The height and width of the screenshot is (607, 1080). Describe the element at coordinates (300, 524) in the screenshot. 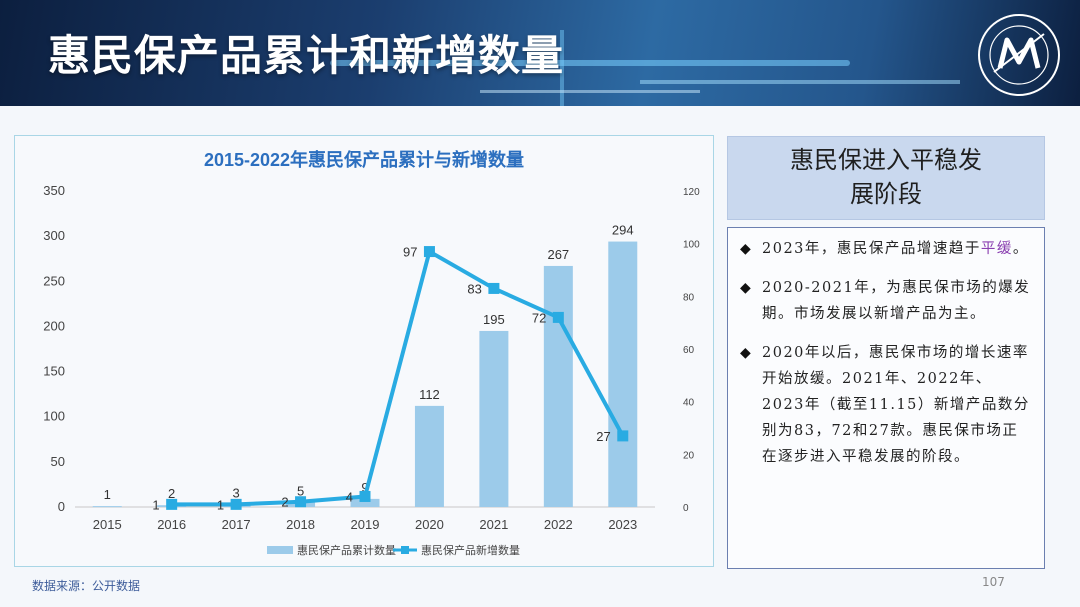

I see `x-axis-tick-label: 2018` at that location.